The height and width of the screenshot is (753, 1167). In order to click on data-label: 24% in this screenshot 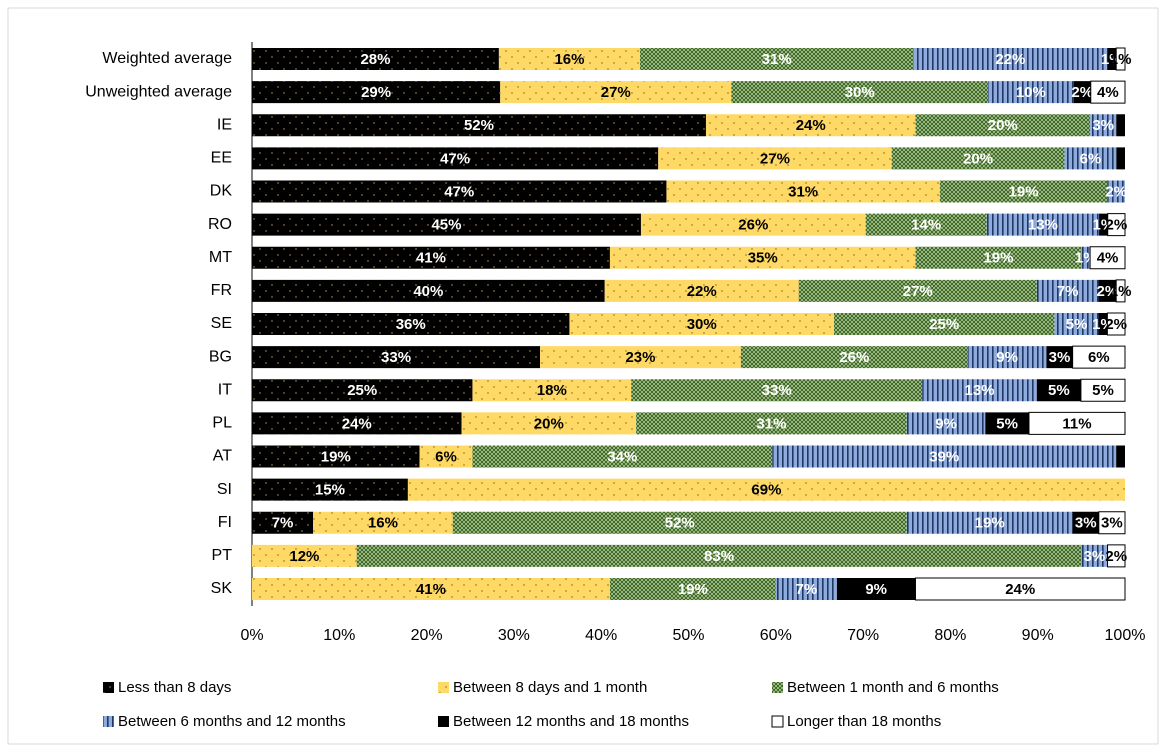, I will do `click(357, 423)`.